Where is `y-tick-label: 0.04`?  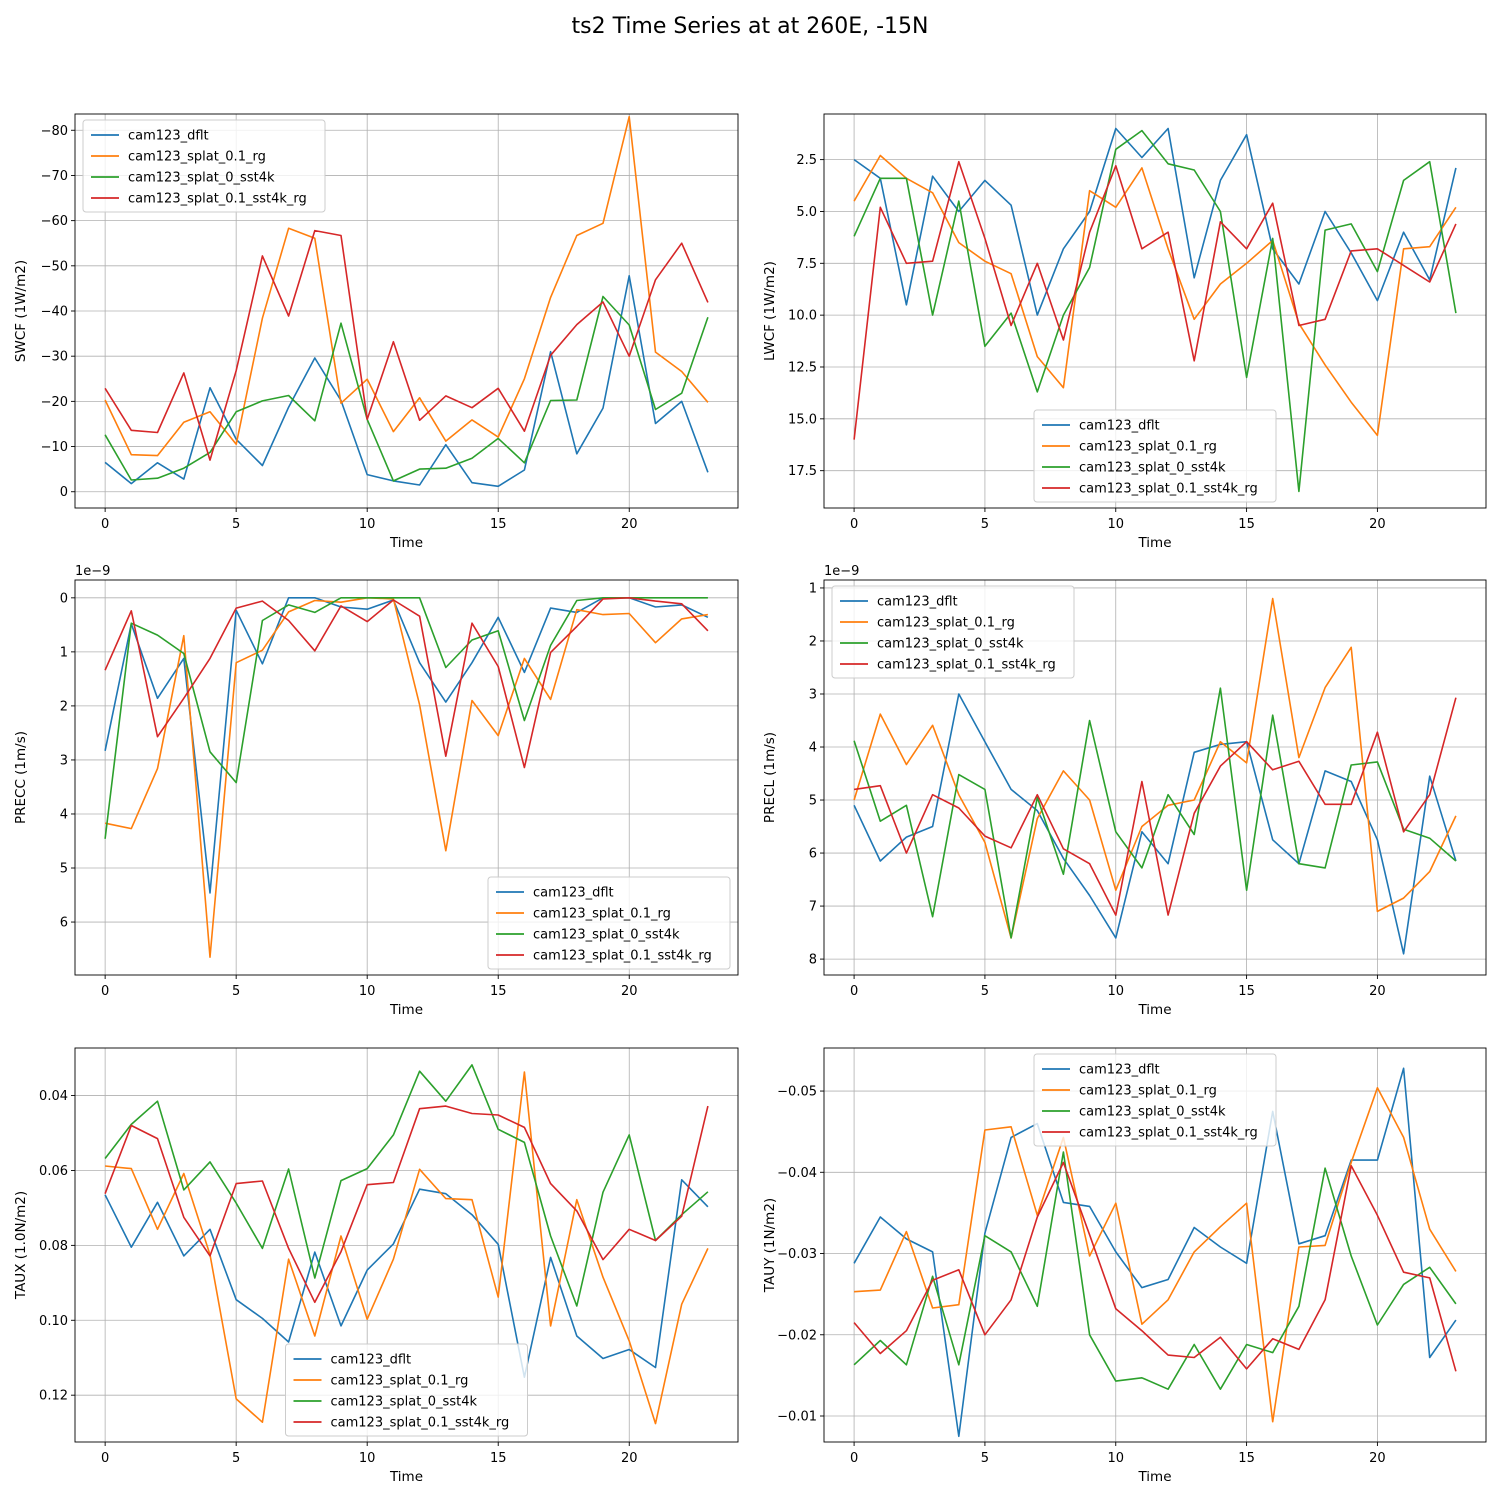 y-tick-label: 0.04 is located at coordinates (53, 1096).